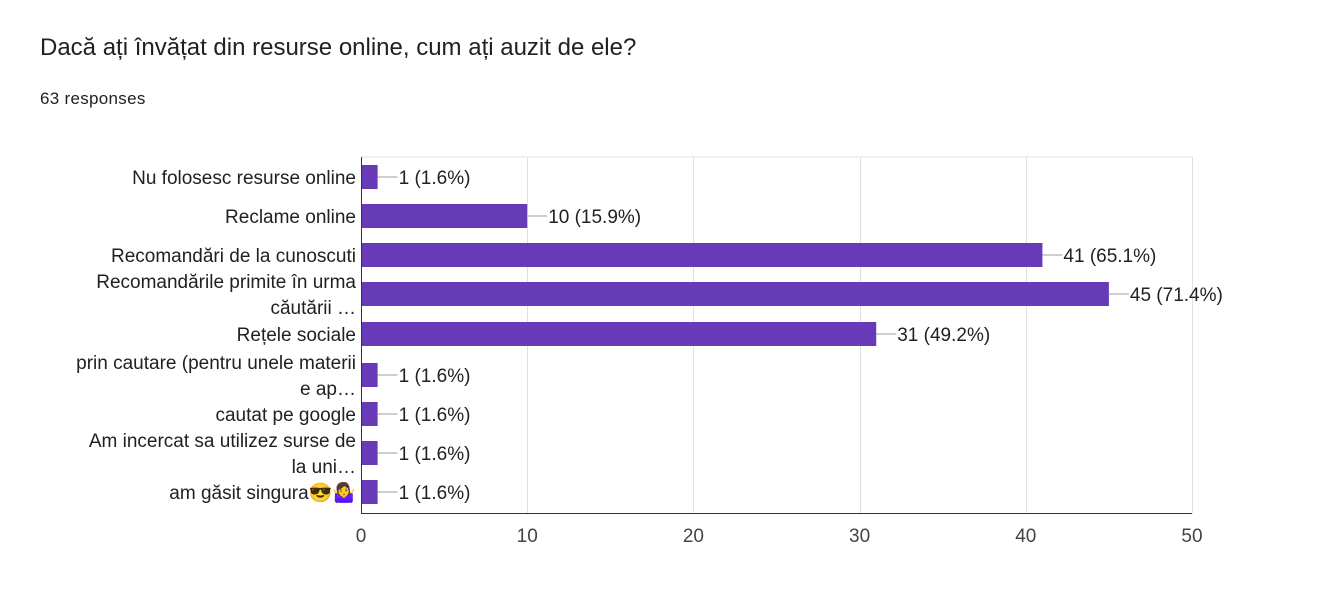 The height and width of the screenshot is (613, 1338). Describe the element at coordinates (222, 441) in the screenshot. I see `category-label: Am incercat sa utilizez surse de` at that location.